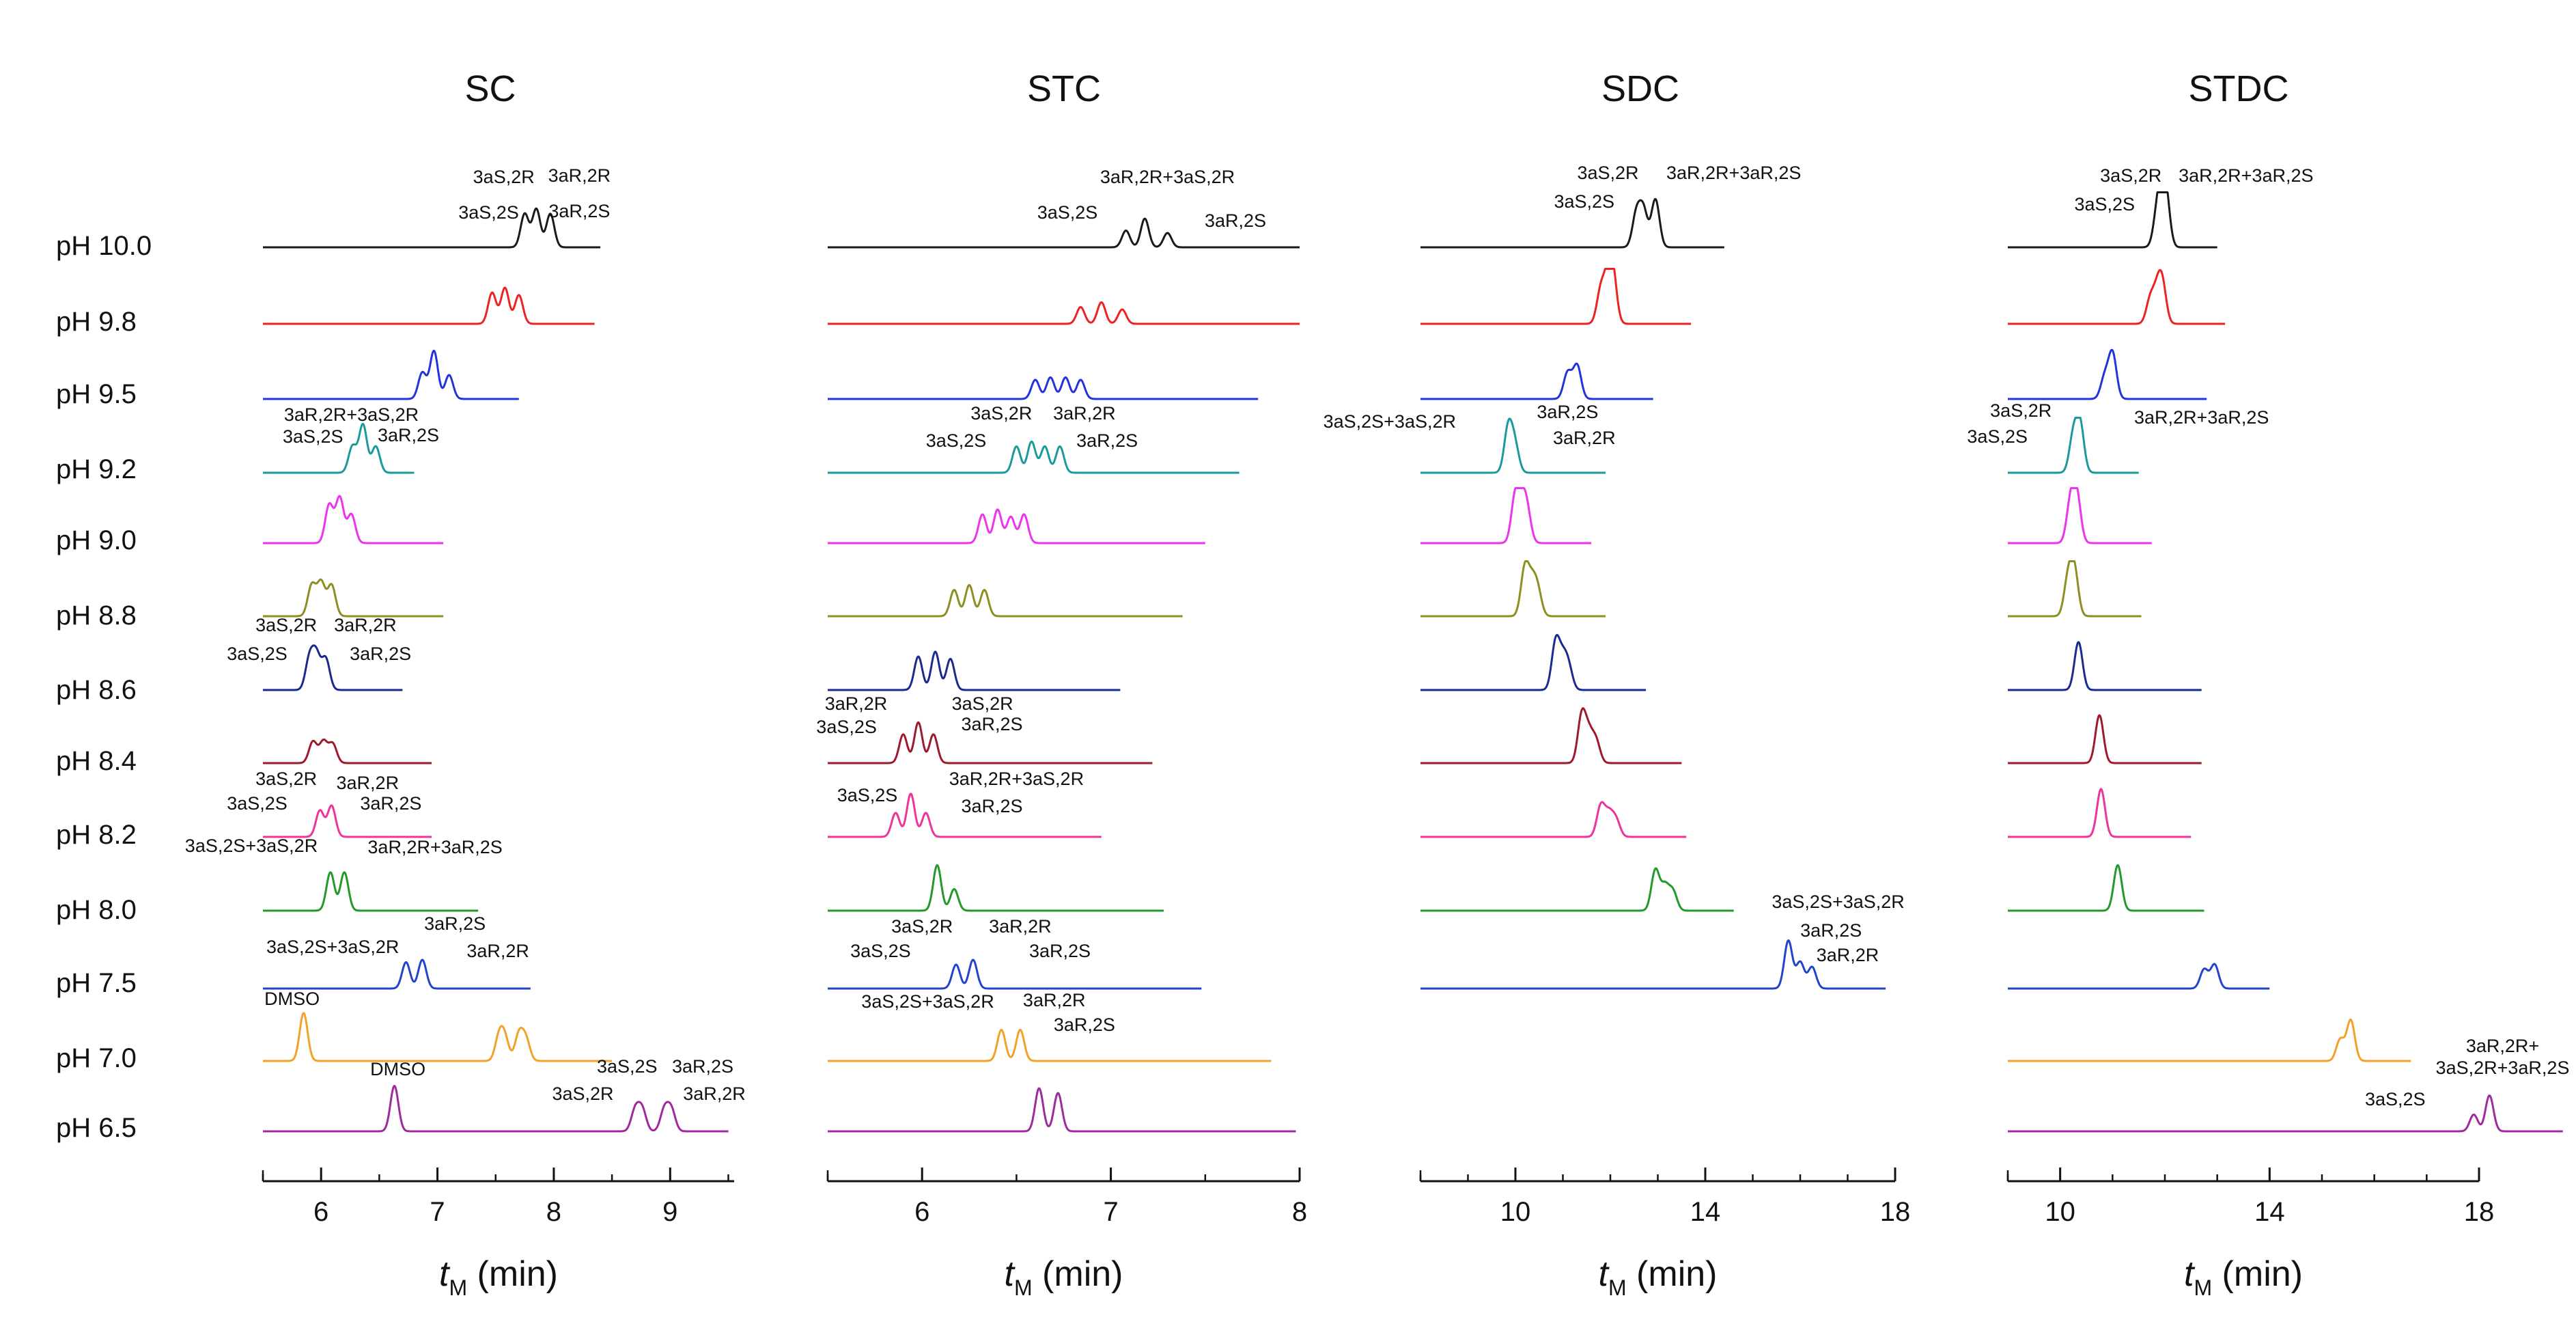 This screenshot has width=2576, height=1339. I want to click on x-axis-title: tM (min), so click(498, 1277).